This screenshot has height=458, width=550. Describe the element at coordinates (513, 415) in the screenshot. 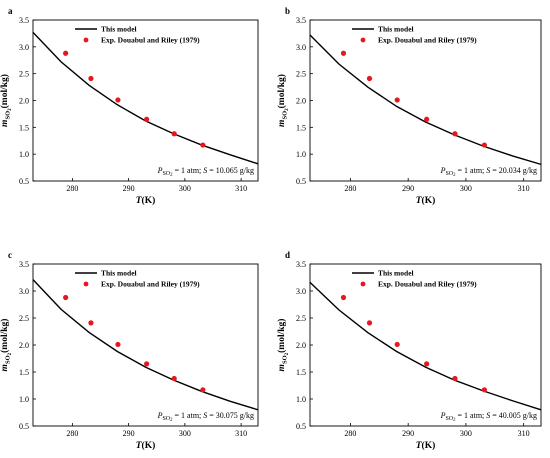

I see `annot-s-rest: = 40.005 g/kg` at that location.